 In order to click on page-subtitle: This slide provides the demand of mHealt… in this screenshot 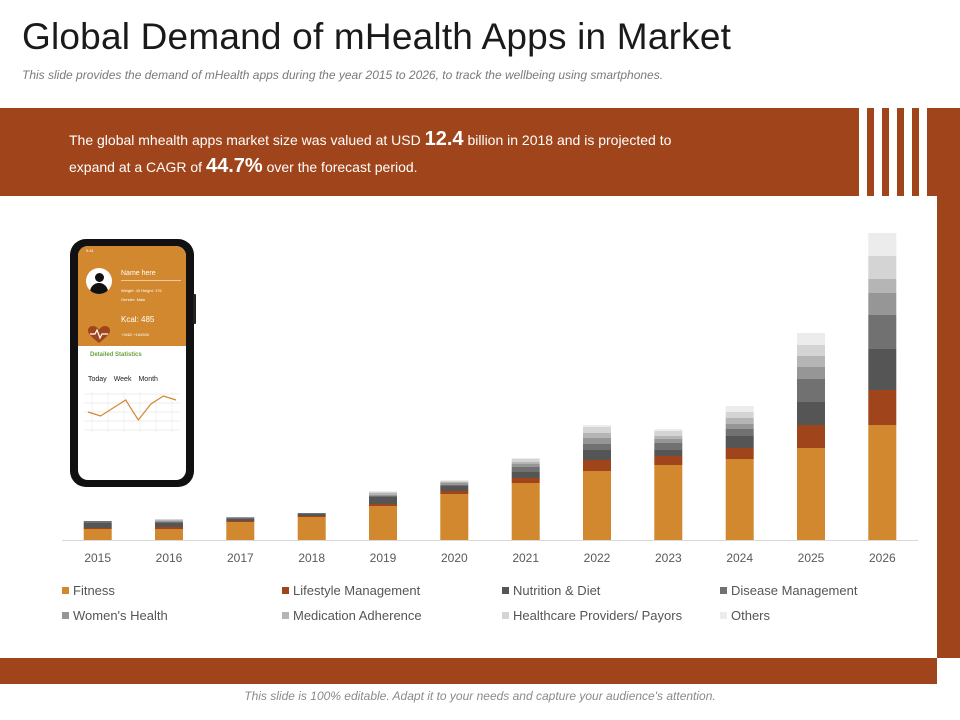, I will do `click(343, 75)`.